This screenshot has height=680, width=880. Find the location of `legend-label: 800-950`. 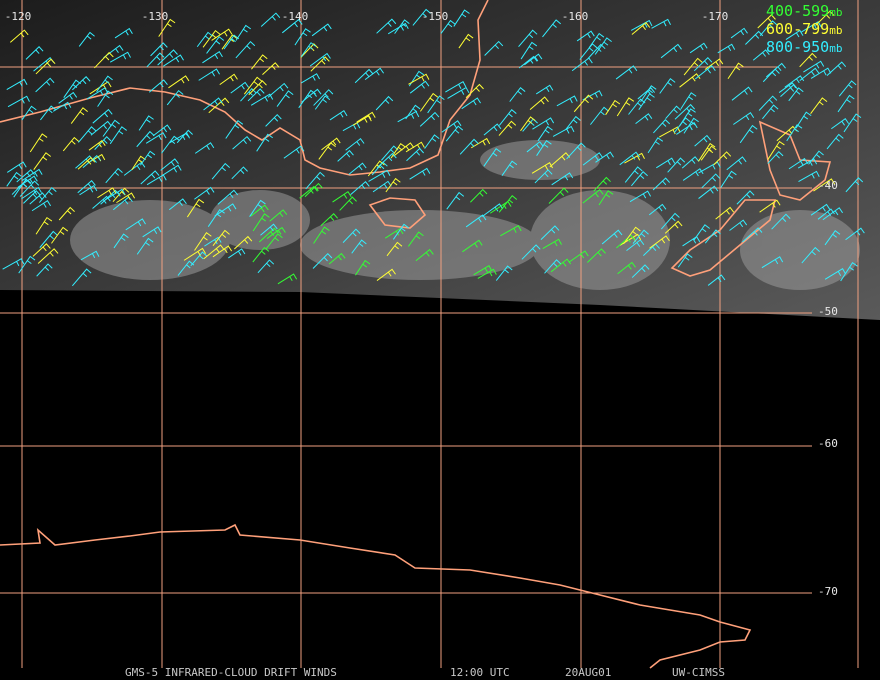

legend-label: 800-950 is located at coordinates (797, 47).